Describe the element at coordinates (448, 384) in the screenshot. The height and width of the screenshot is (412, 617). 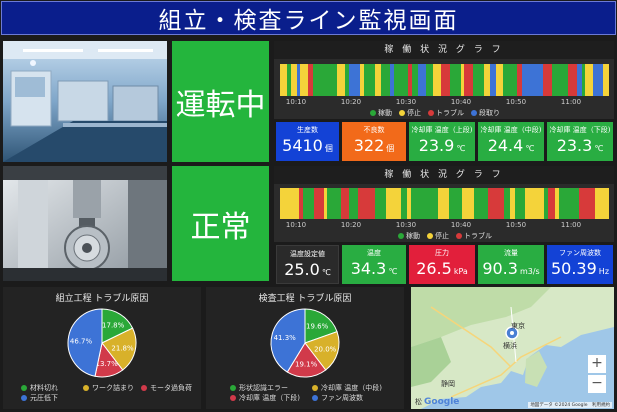
I see `map-label-shizuoka: 静岡` at that location.